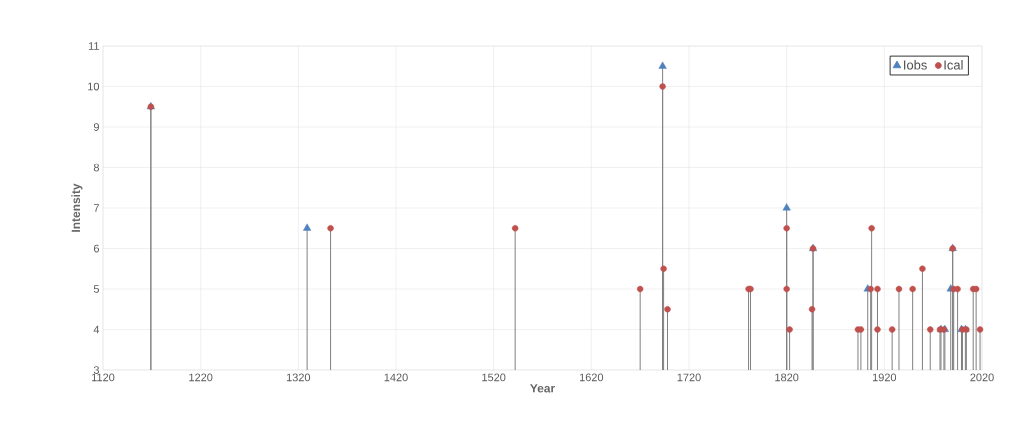 The height and width of the screenshot is (445, 1019). Describe the element at coordinates (298, 377) in the screenshot. I see `x-tick-label: 1320` at that location.